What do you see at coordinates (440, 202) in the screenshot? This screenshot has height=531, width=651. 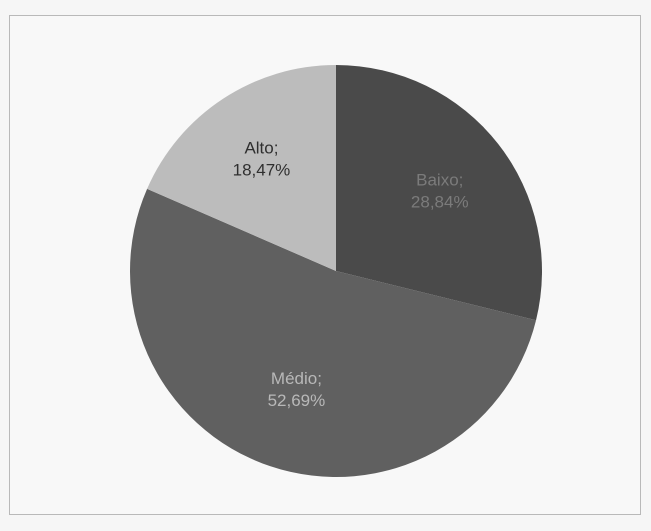 I see `slice-percent-label: 28,84%` at bounding box center [440, 202].